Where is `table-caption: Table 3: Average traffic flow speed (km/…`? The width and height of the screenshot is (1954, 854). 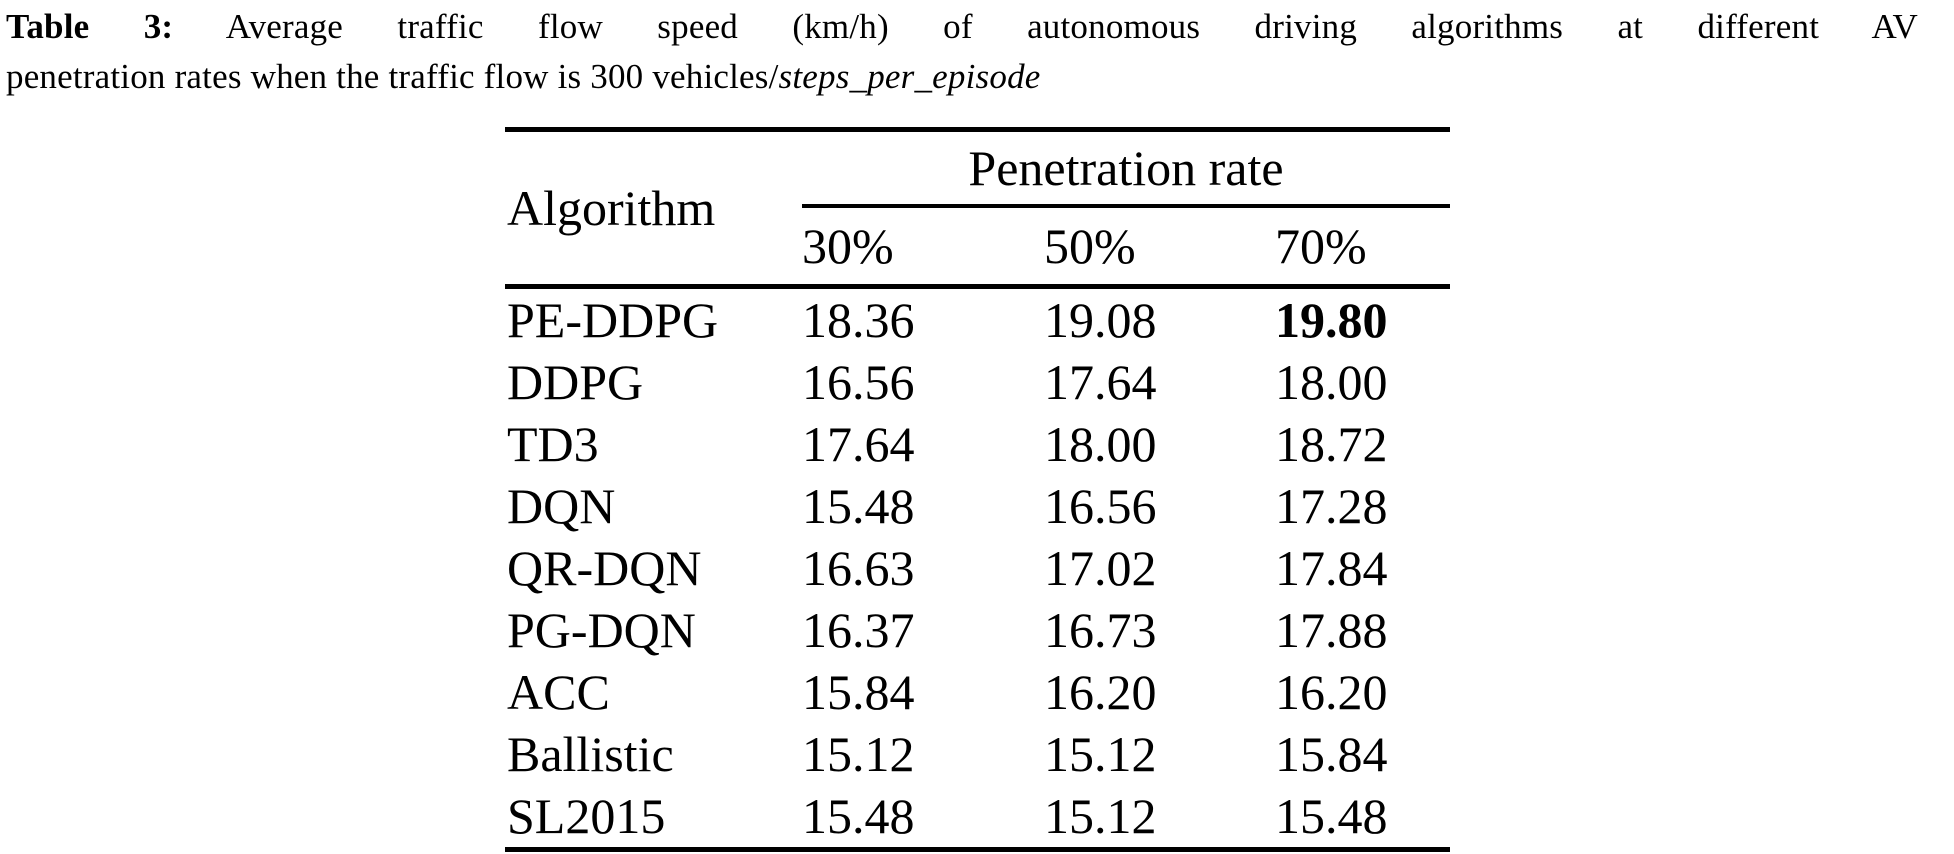 table-caption: Table 3: Average traffic flow speed (km/… is located at coordinates (962, 52).